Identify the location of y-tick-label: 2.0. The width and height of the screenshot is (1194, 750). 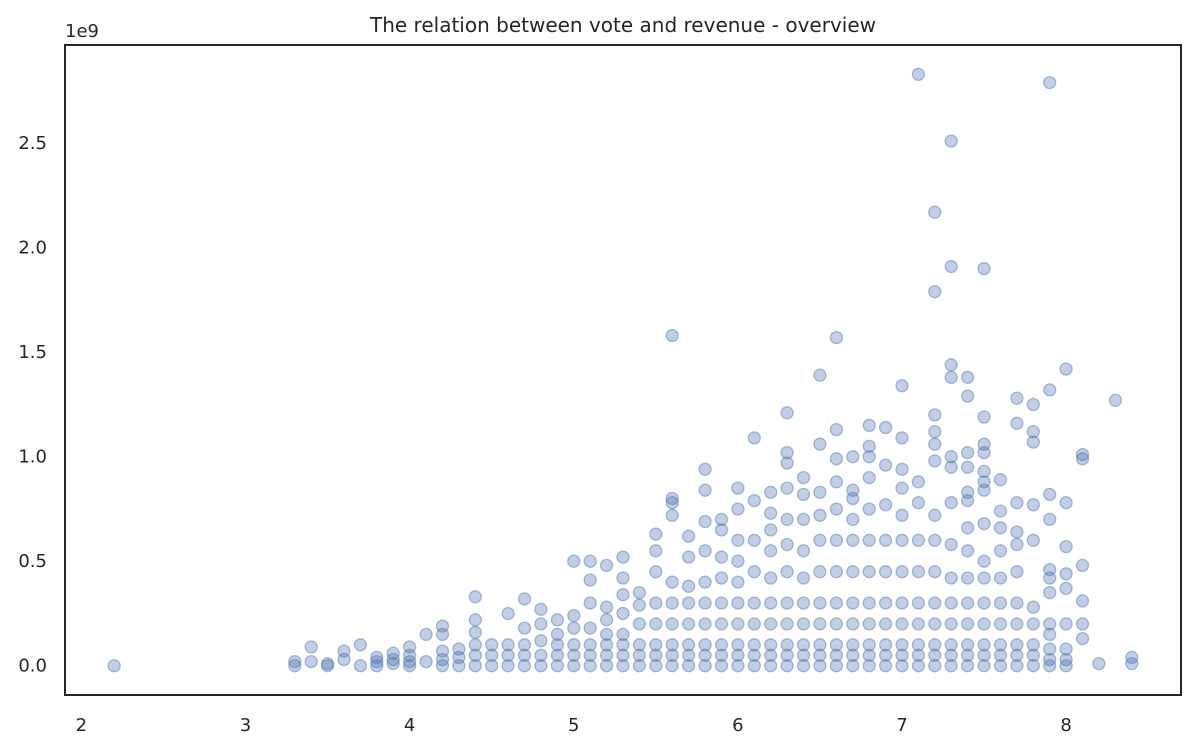
(32, 248).